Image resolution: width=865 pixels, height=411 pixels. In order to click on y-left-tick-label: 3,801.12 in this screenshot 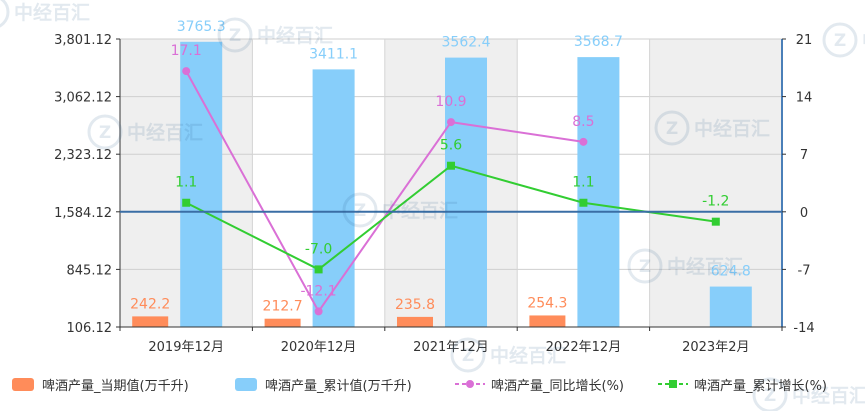, I will do `click(83, 40)`.